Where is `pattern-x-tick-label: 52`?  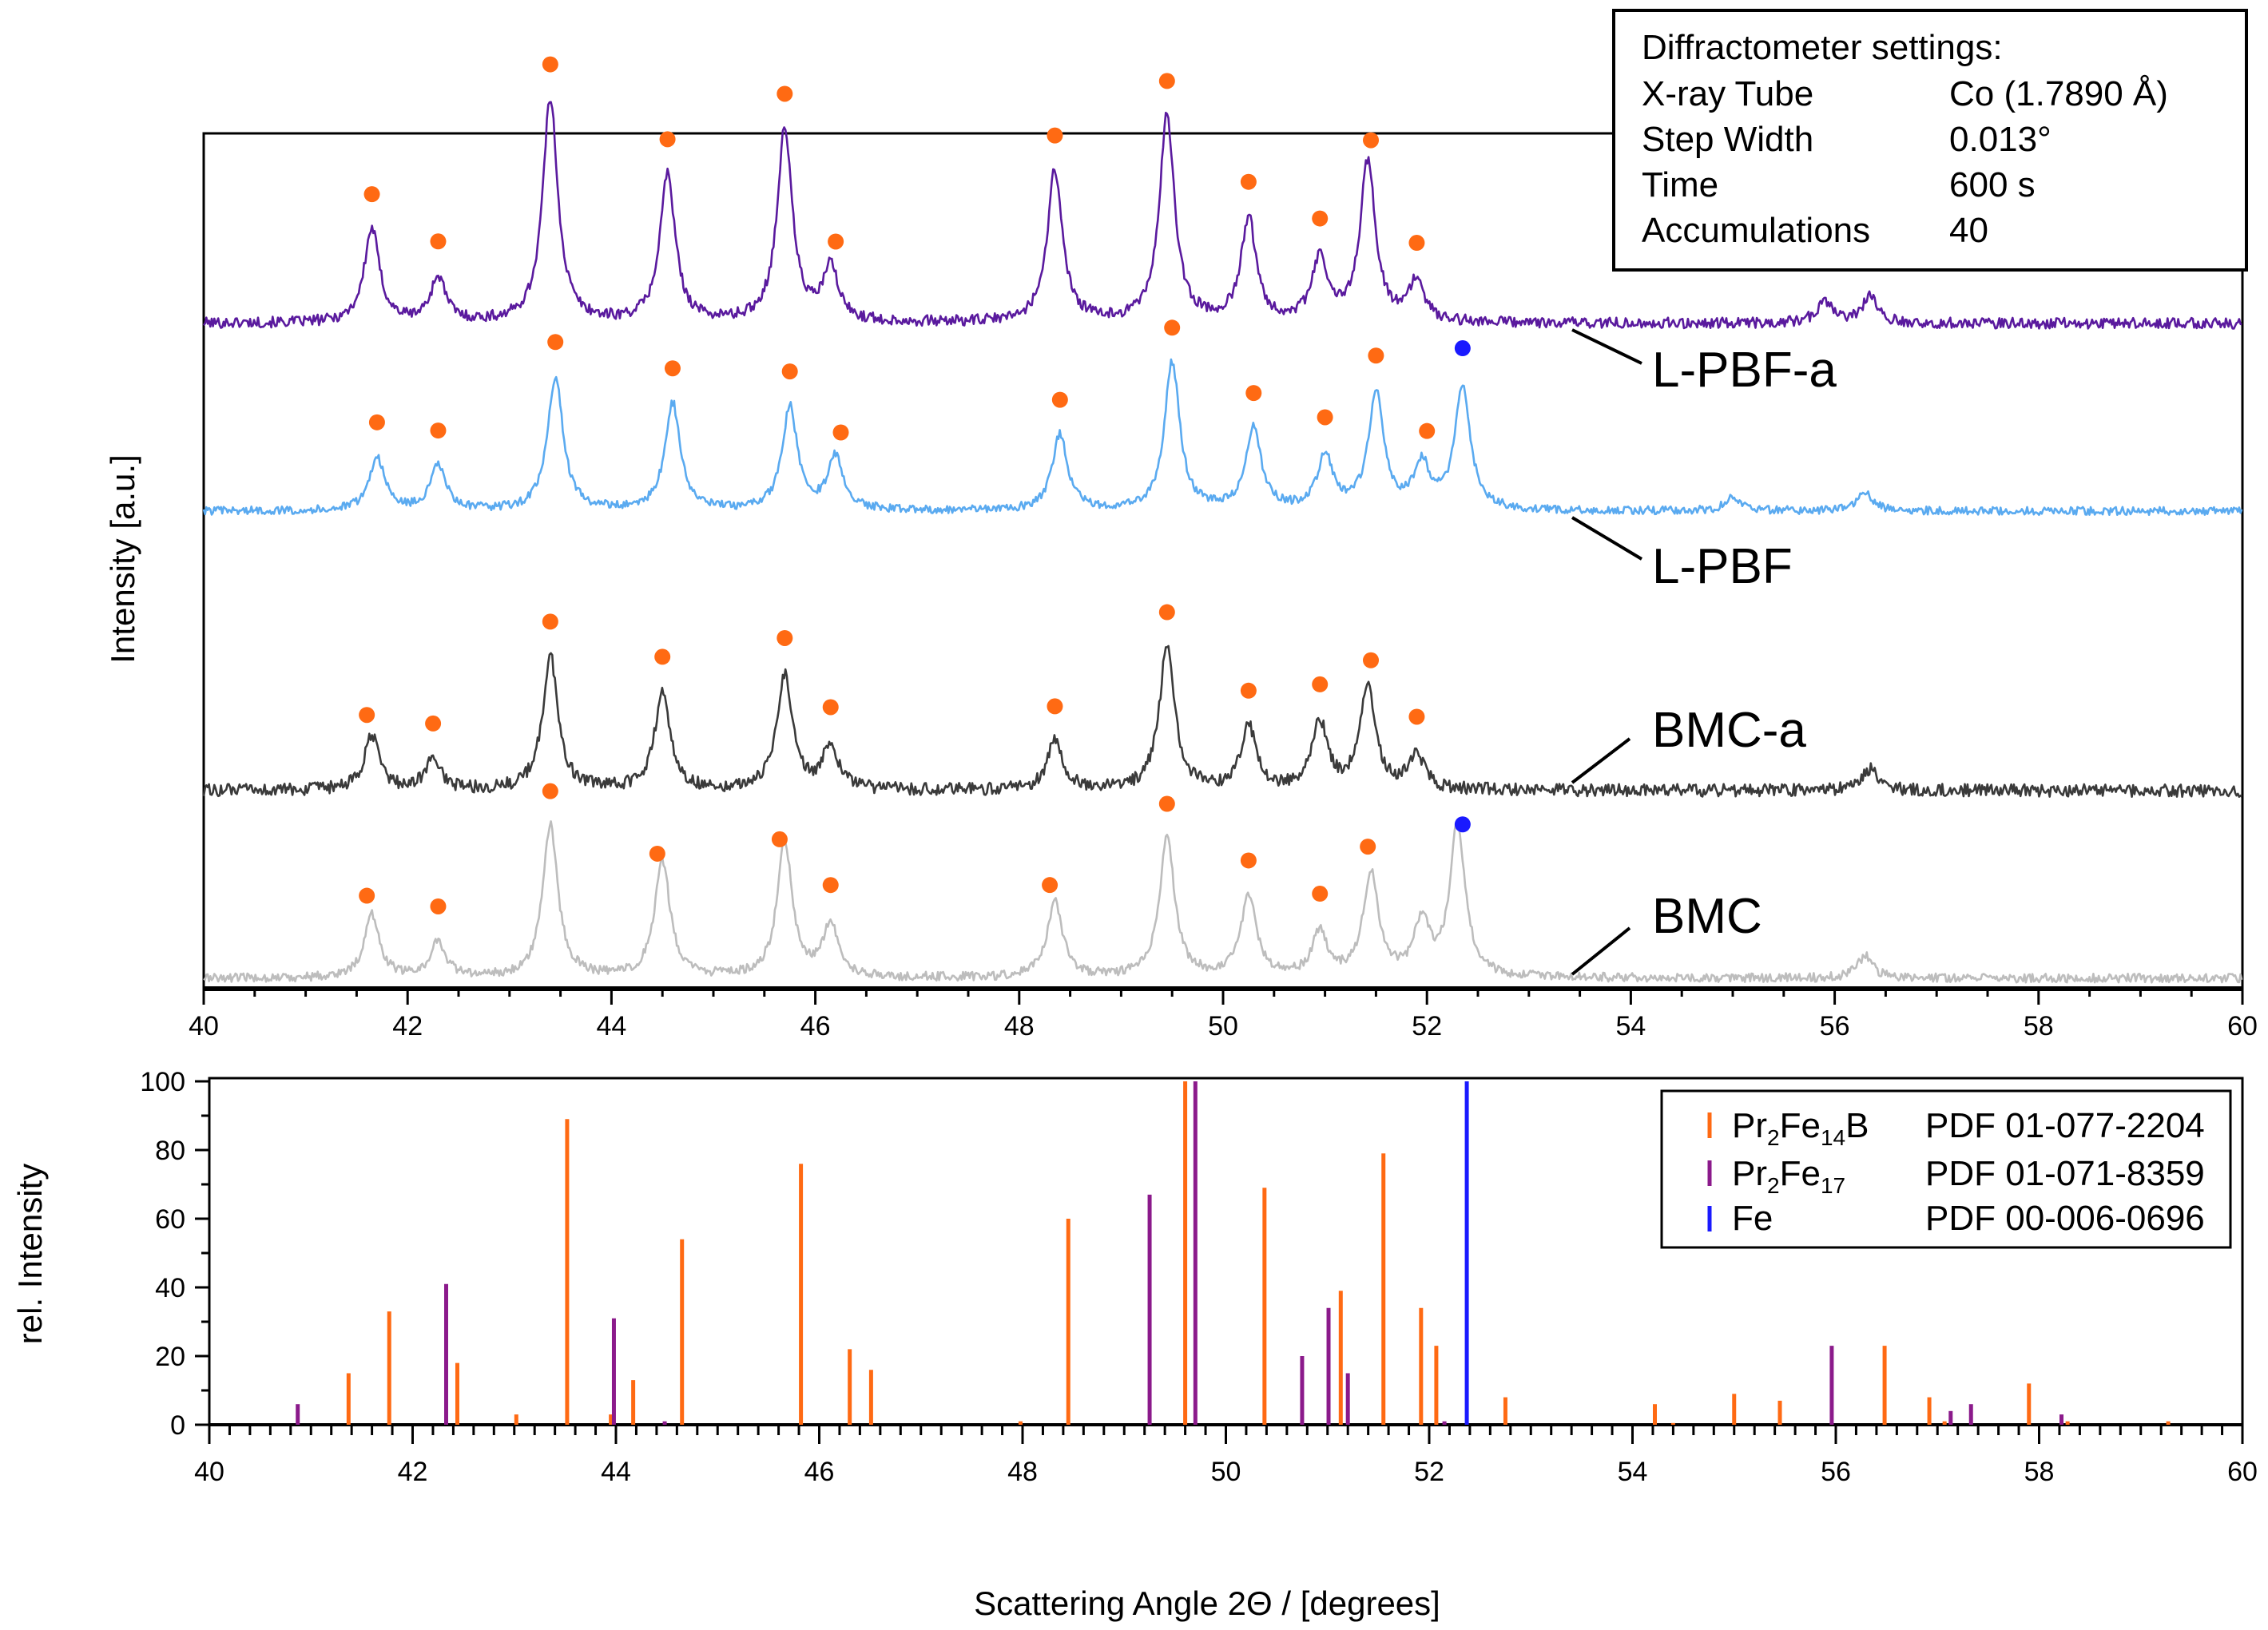 pattern-x-tick-label: 52 is located at coordinates (1427, 1026).